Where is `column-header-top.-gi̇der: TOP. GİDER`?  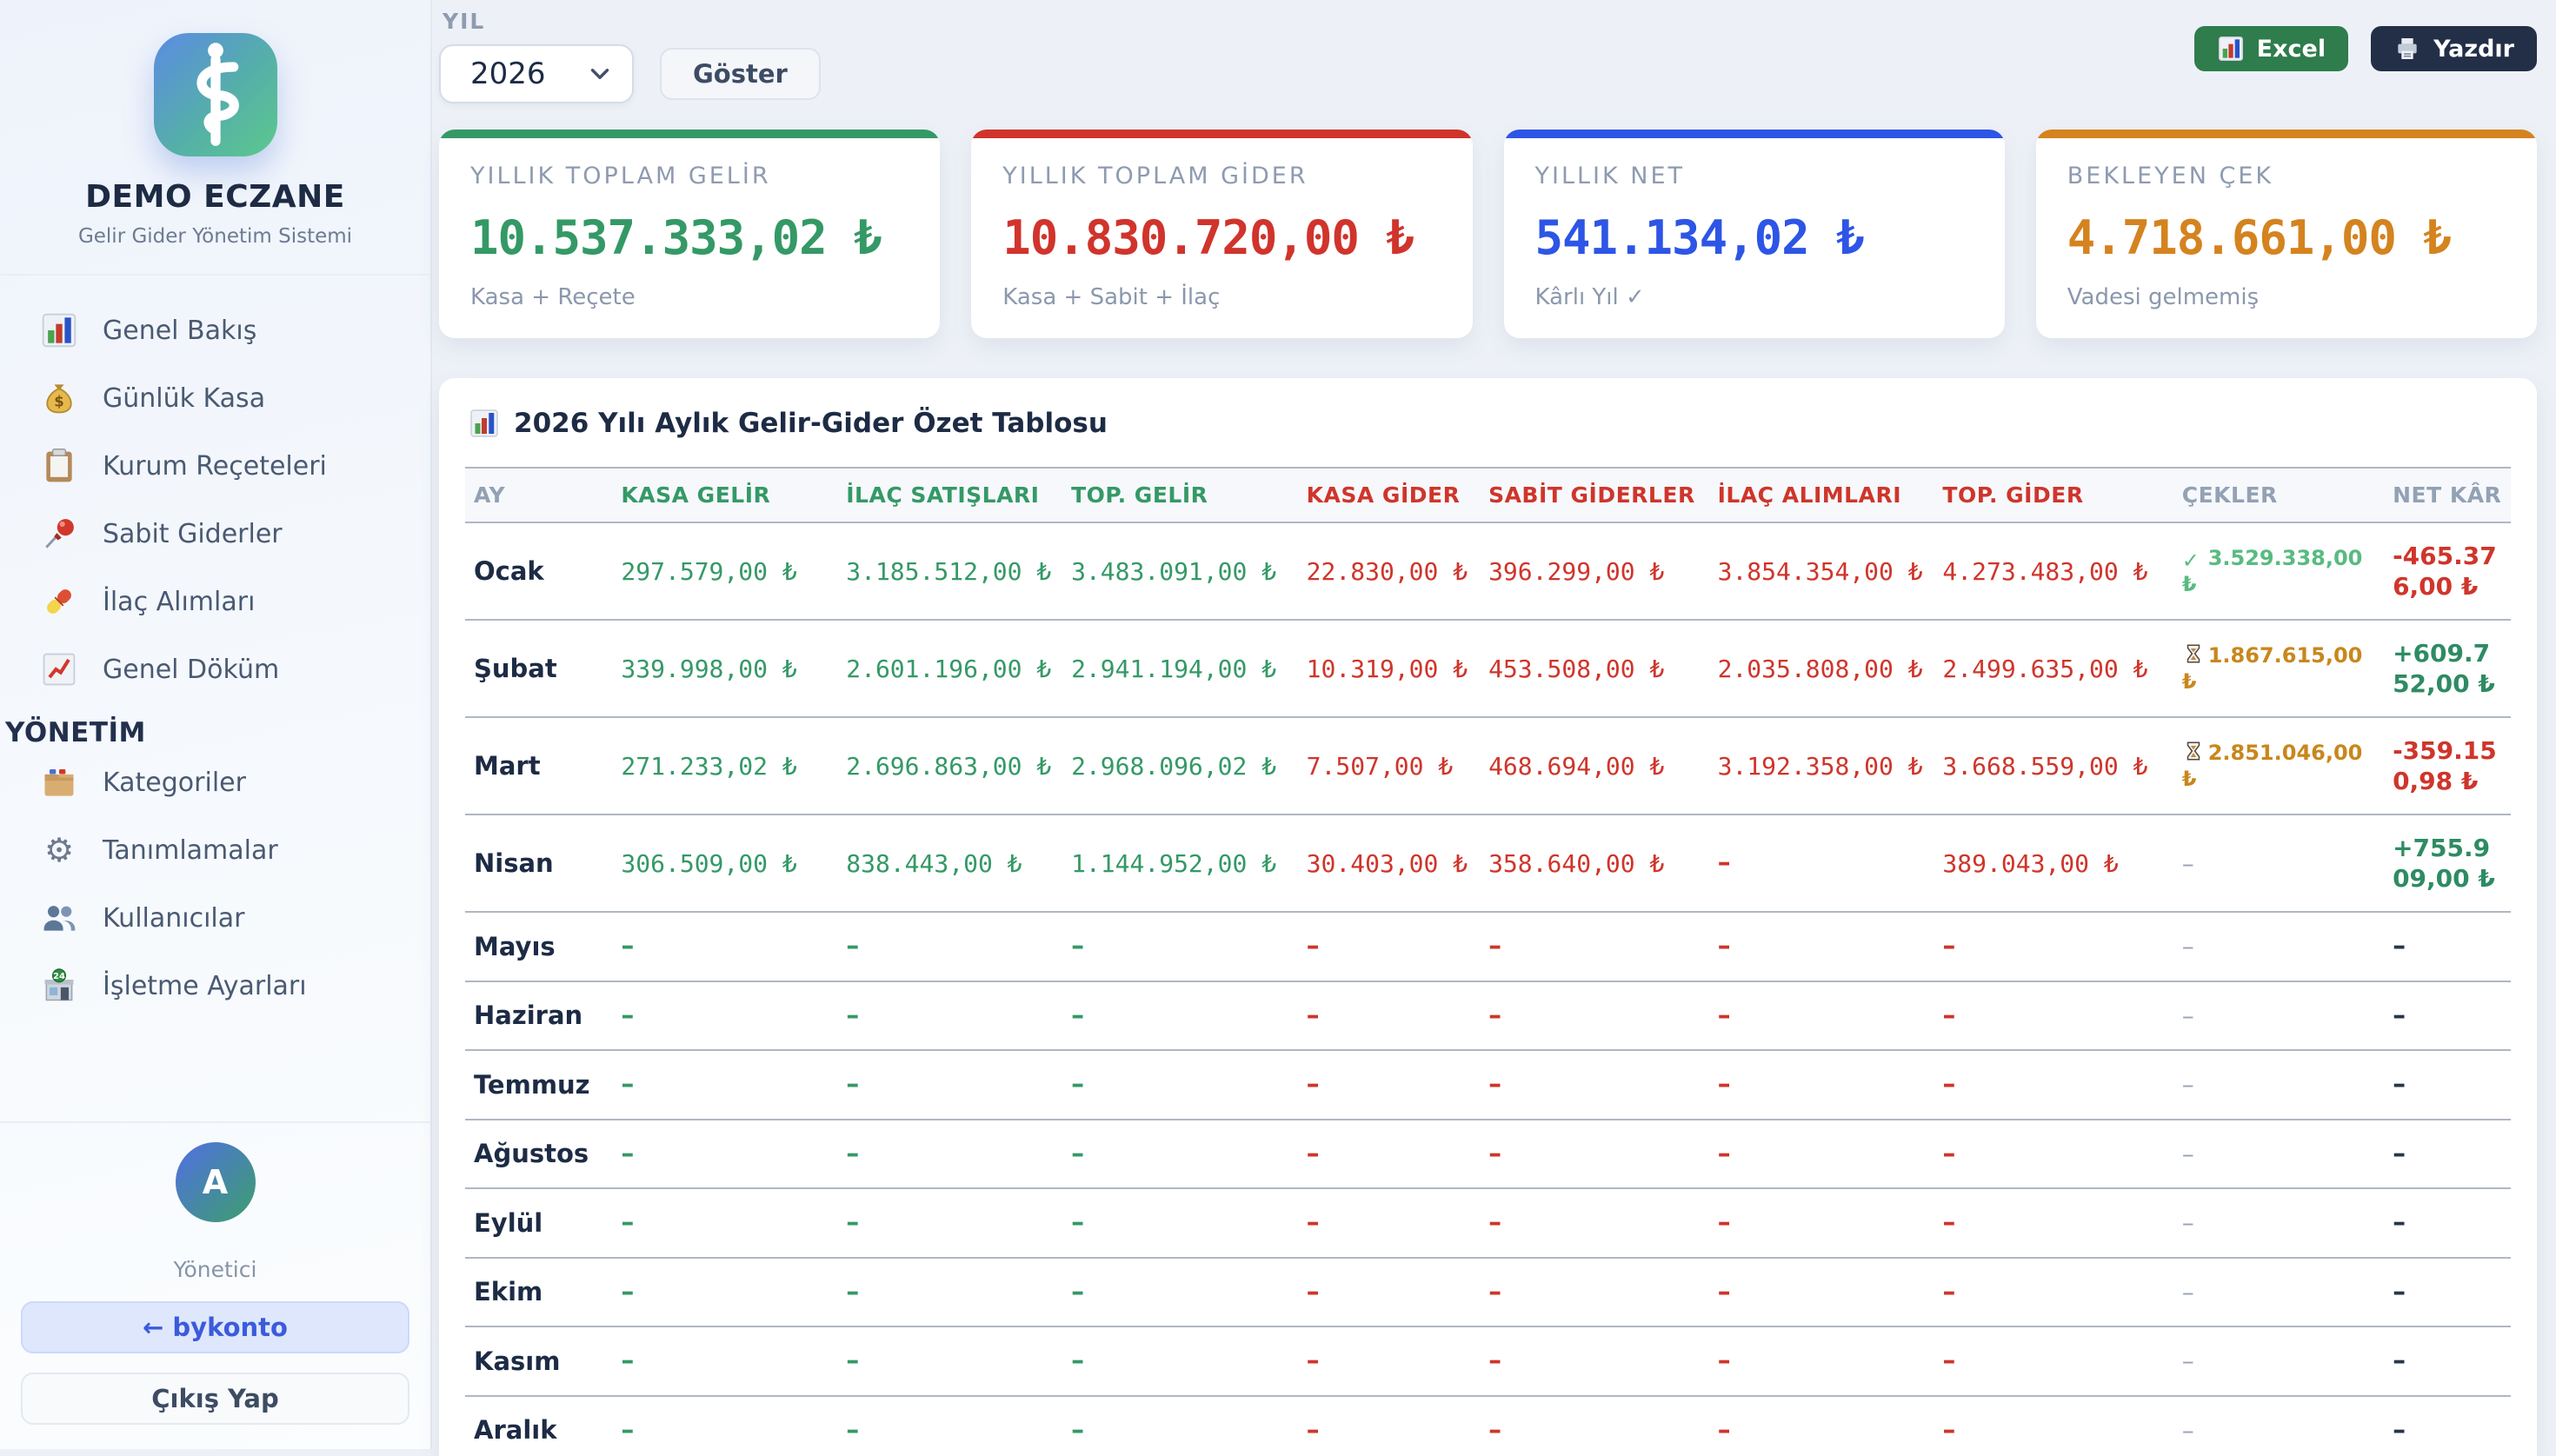 column-header-top.-gi̇der: TOP. GİDER is located at coordinates (2053, 495).